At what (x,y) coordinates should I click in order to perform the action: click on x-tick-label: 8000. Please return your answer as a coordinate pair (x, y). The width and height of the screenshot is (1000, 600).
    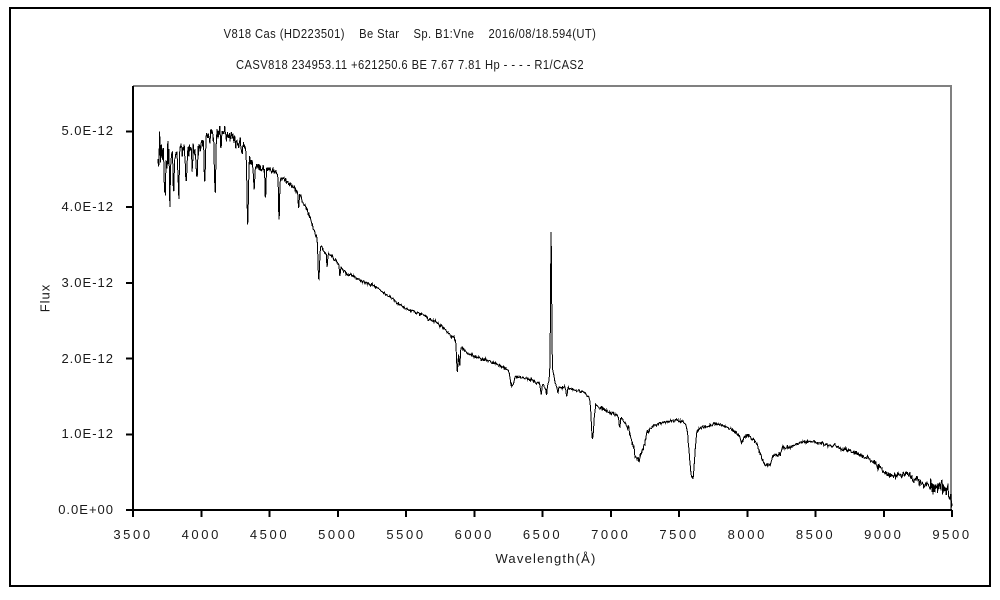
    Looking at the image, I should click on (747, 534).